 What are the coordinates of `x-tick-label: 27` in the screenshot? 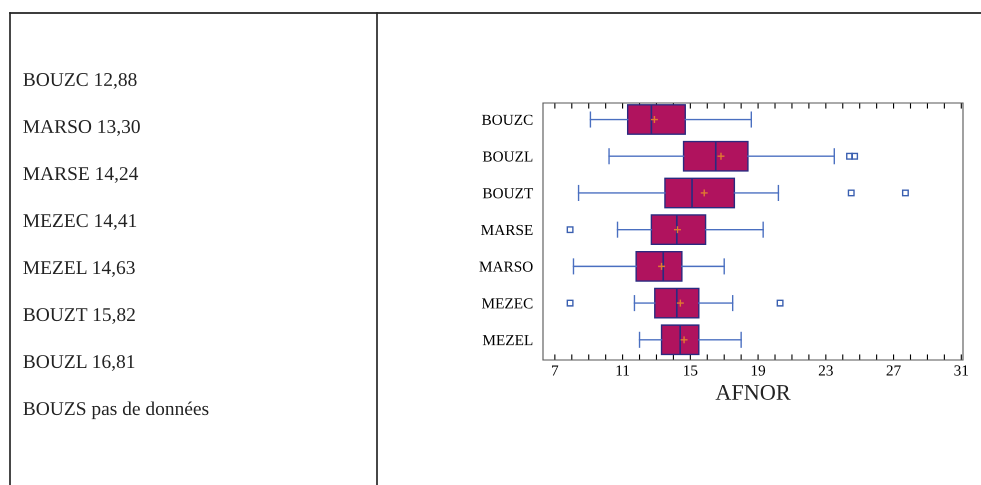 It's located at (893, 370).